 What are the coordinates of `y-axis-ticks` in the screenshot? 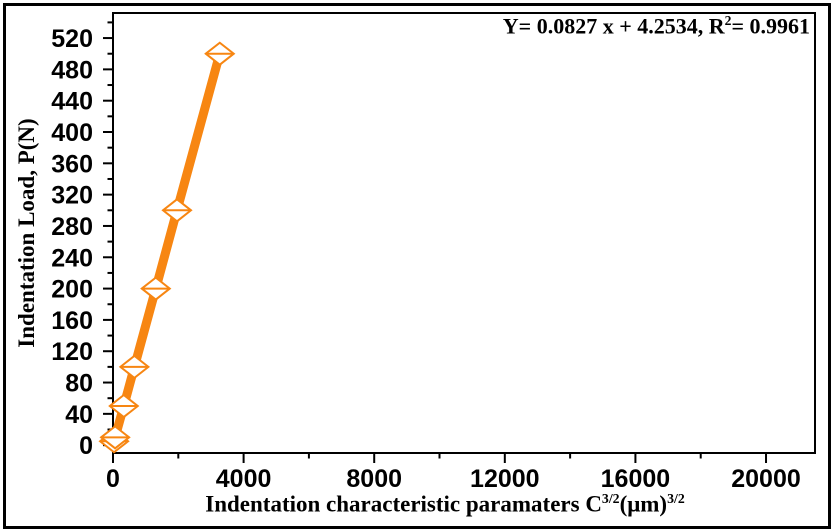 It's located at (108, 234).